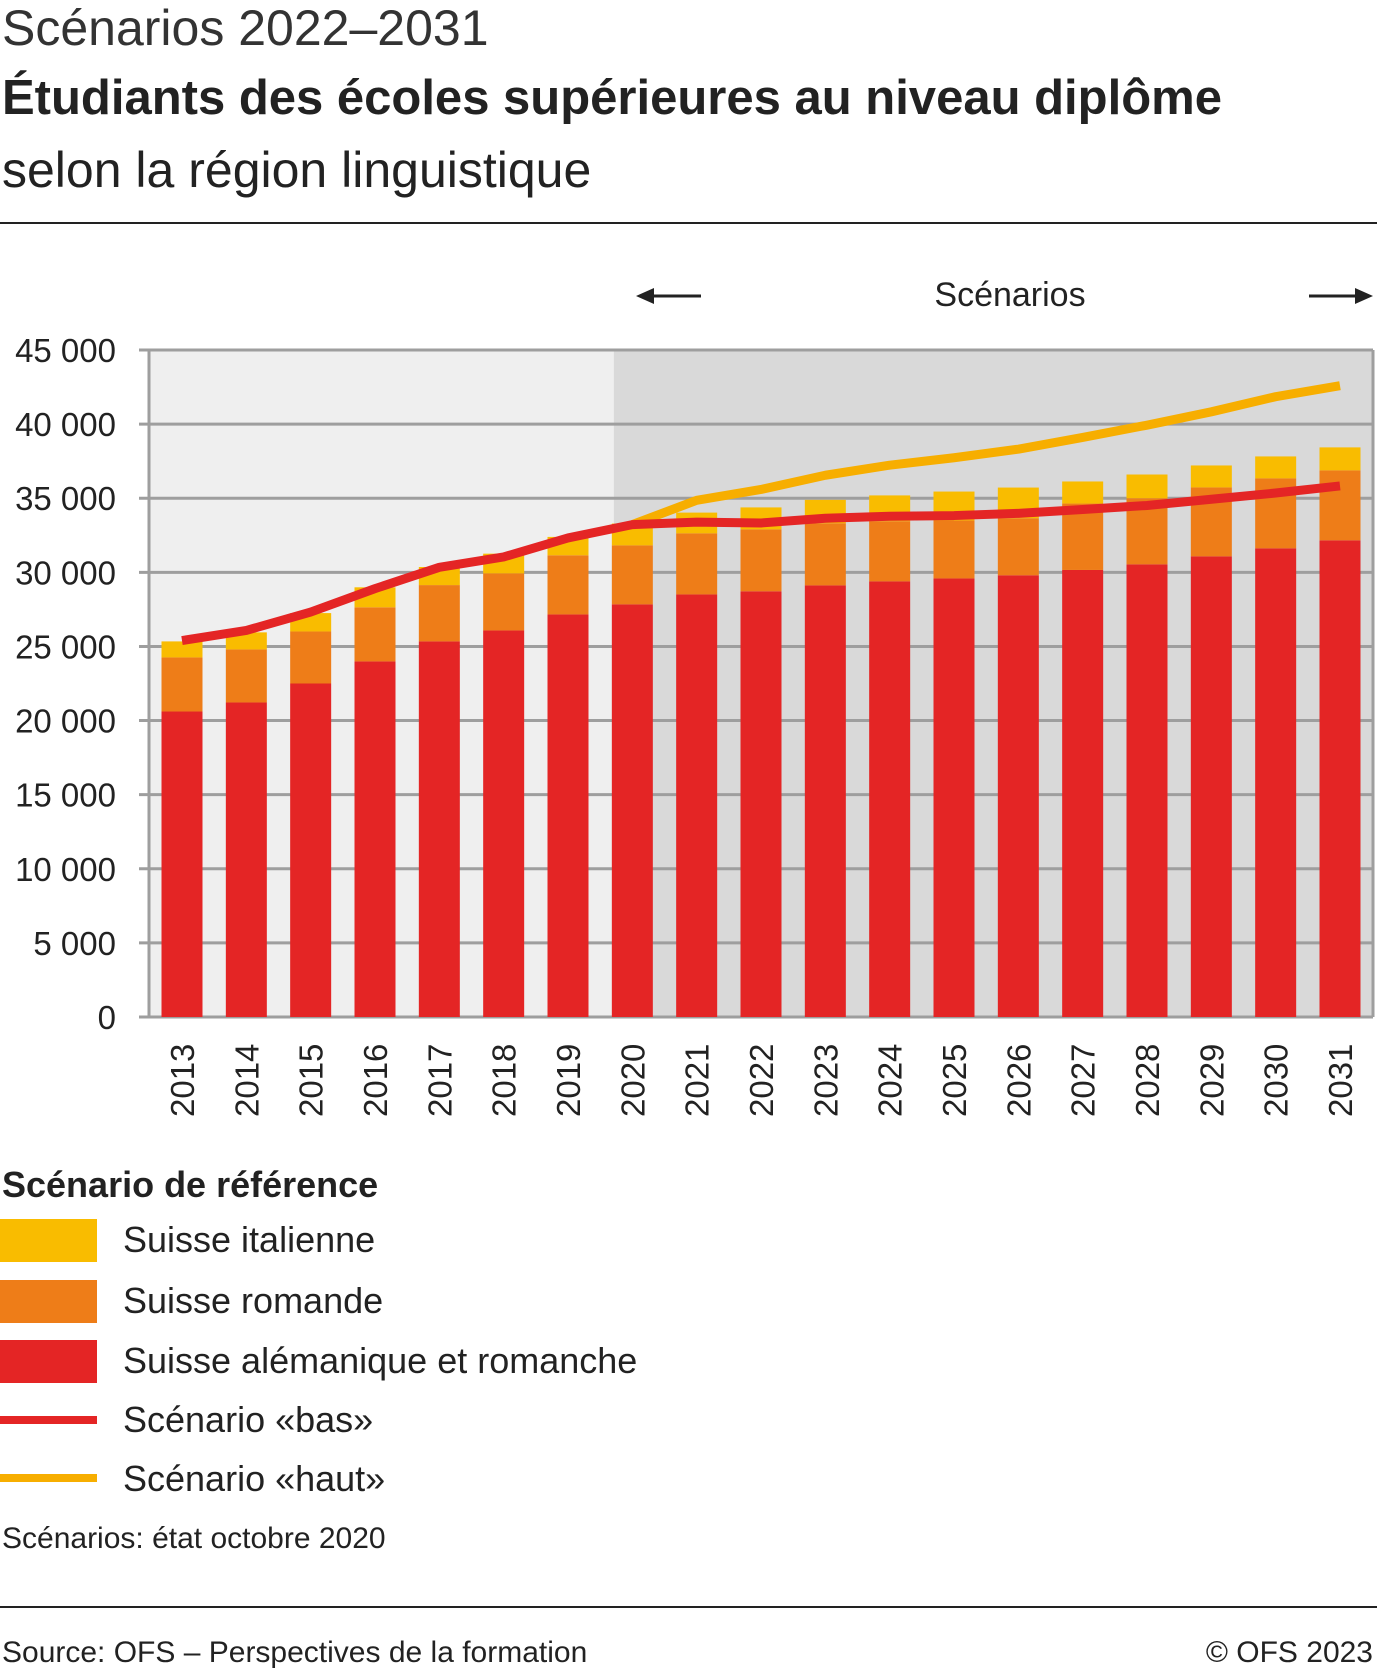 The height and width of the screenshot is (1672, 1377). I want to click on y-tick-label: 35 000, so click(65, 498).